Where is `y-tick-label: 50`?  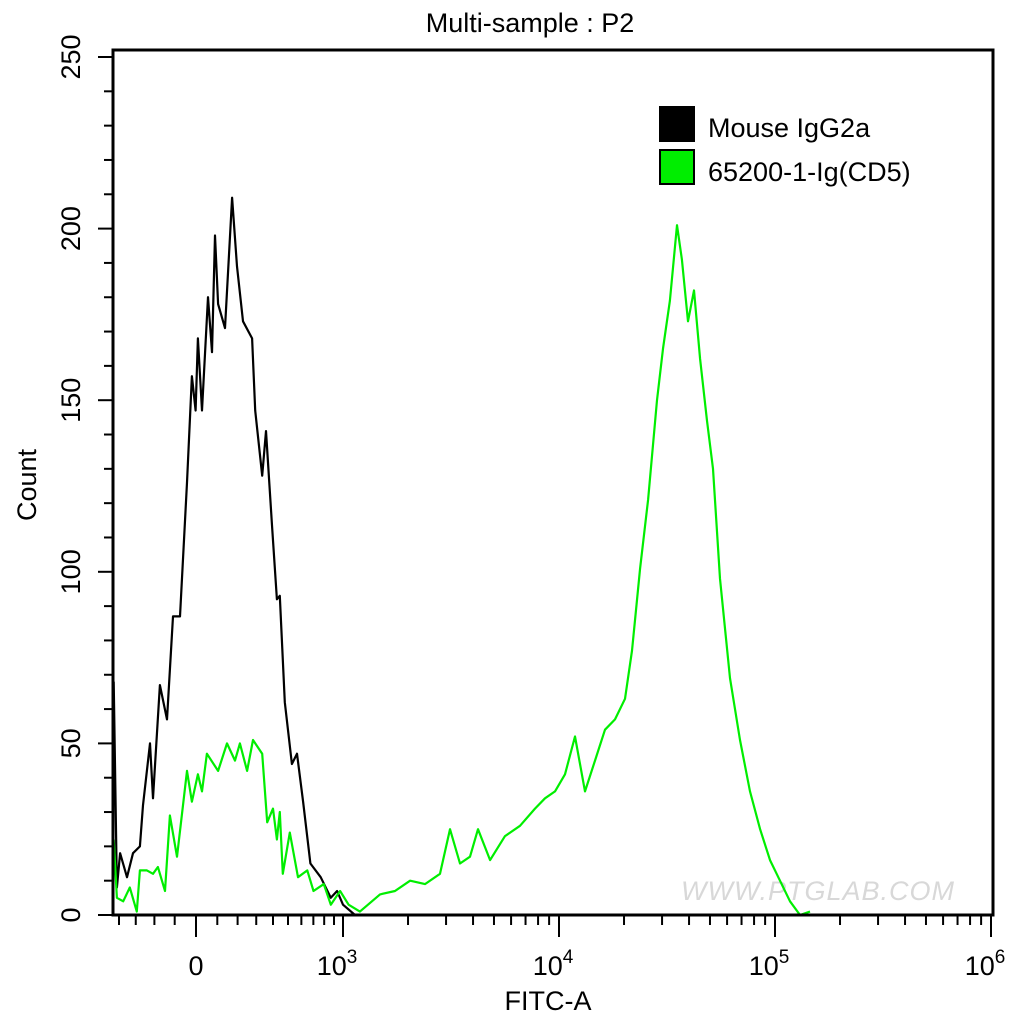 y-tick-label: 50 is located at coordinates (71, 743).